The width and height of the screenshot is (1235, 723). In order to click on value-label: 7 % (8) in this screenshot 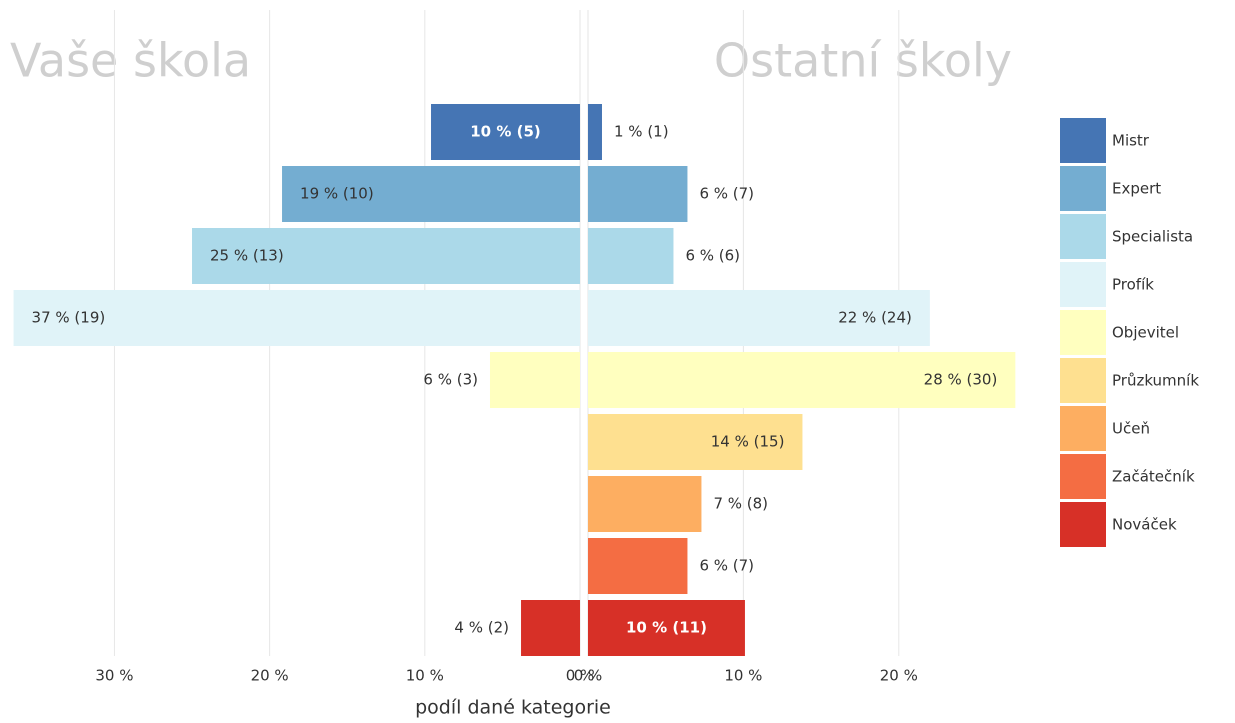, I will do `click(740, 504)`.